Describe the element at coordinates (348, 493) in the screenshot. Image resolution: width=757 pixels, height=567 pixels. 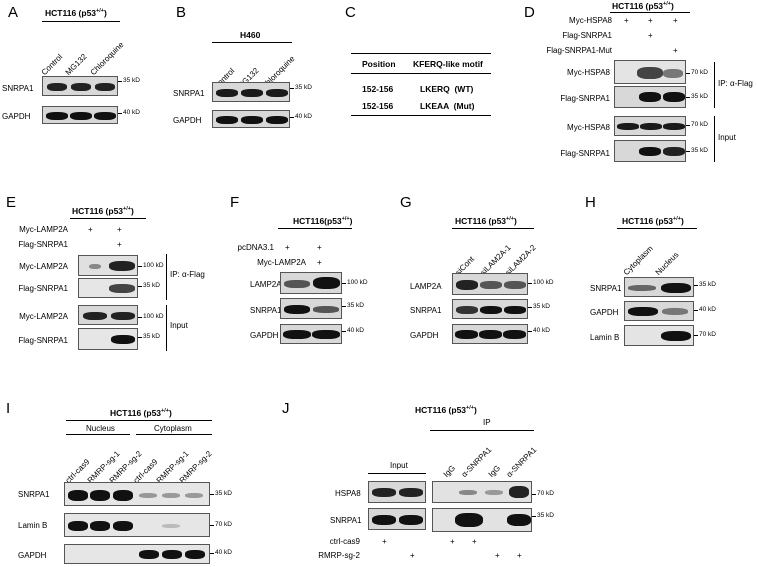
I see `row-label: HSPA8` at that location.